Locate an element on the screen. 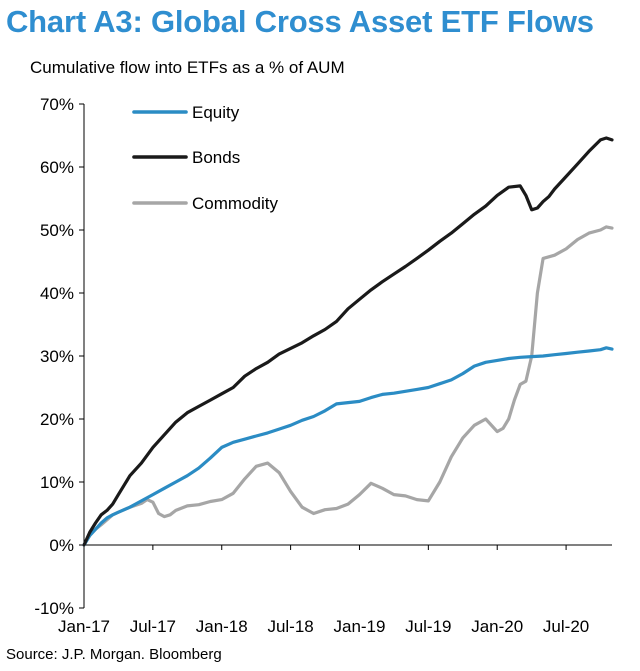 The image size is (640, 671). y-tick-label: 70% is located at coordinates (57, 104).